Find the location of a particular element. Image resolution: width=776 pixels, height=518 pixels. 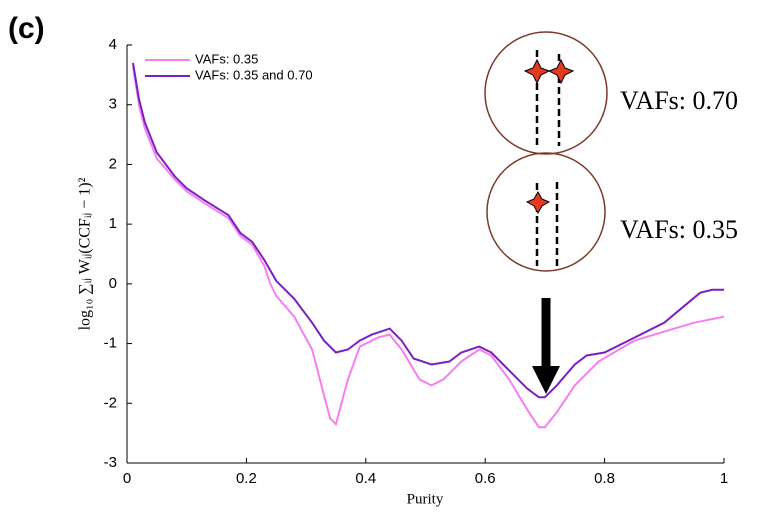

x-tick-label: 0 is located at coordinates (127, 478).